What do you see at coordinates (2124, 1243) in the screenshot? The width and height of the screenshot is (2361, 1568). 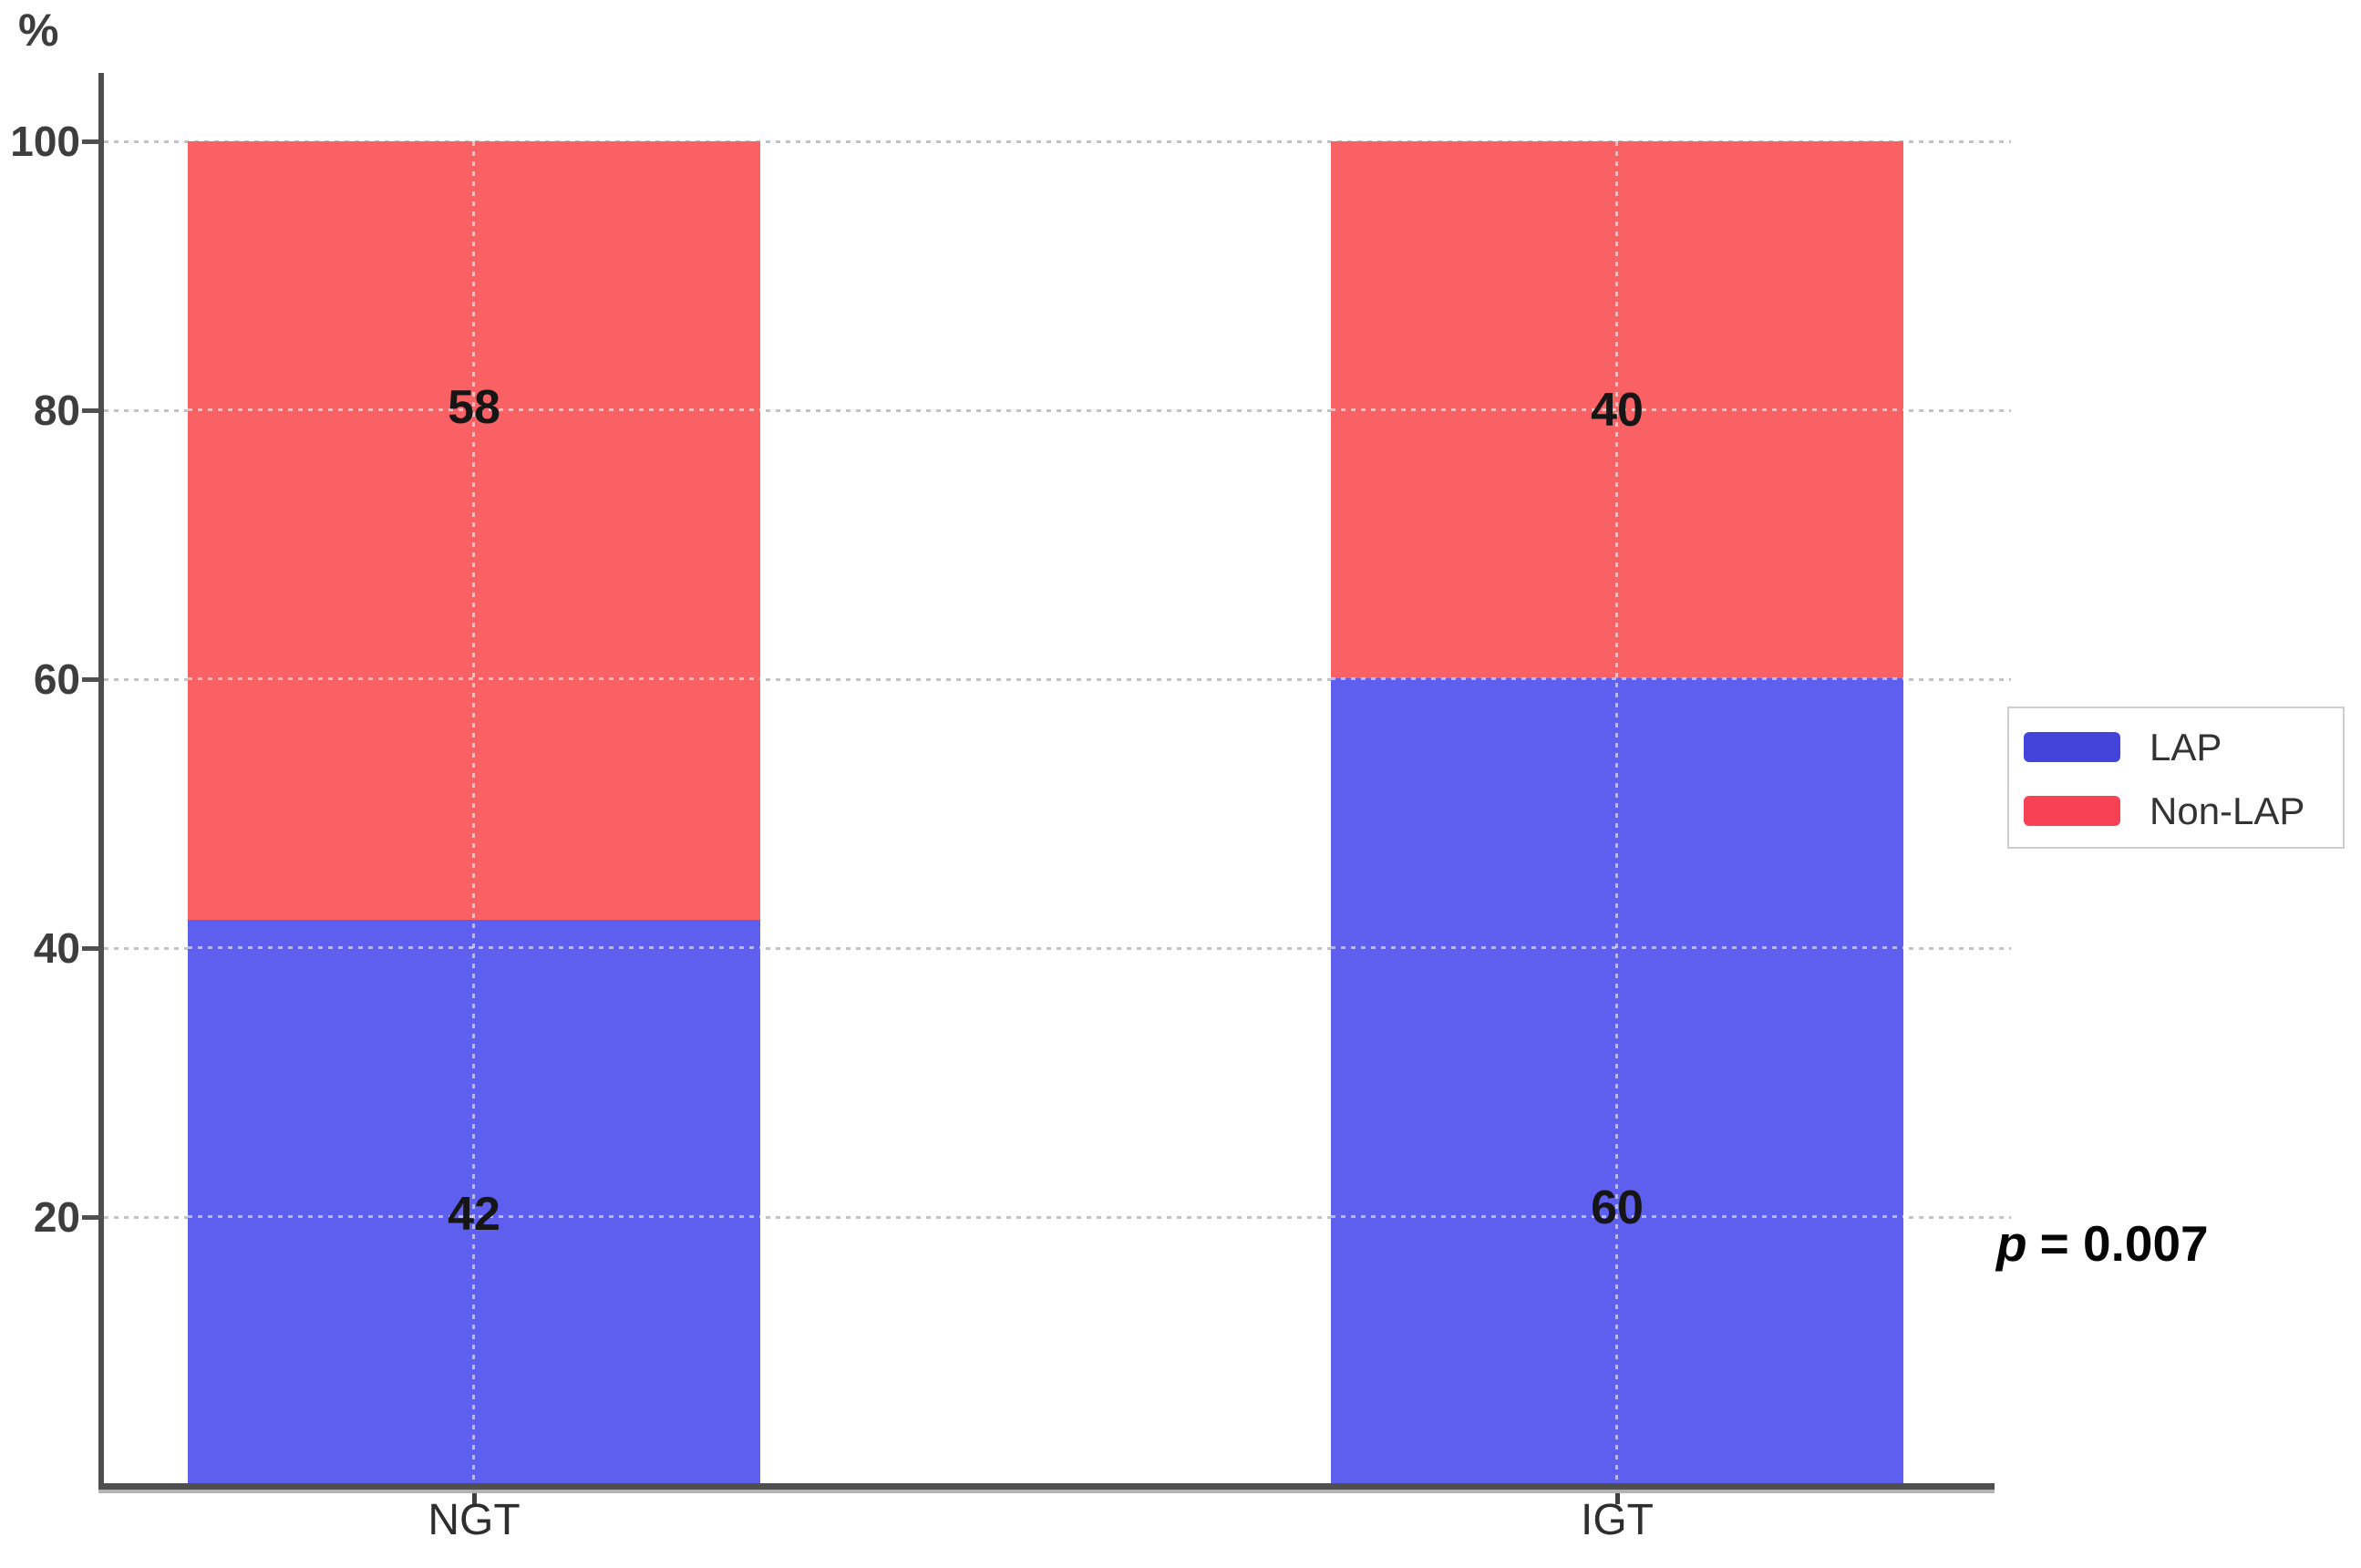 I see `p-value-text: = 0.007` at bounding box center [2124, 1243].